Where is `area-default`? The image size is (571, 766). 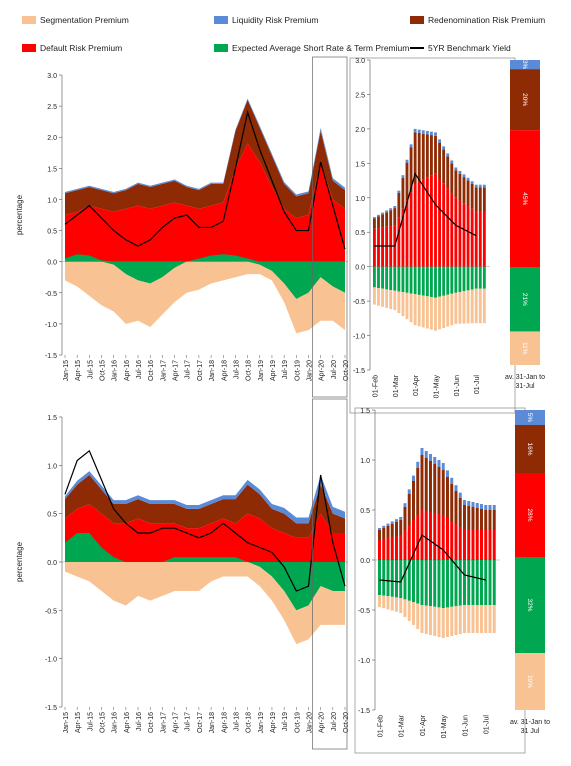
area-default is located at coordinates (205, 533).